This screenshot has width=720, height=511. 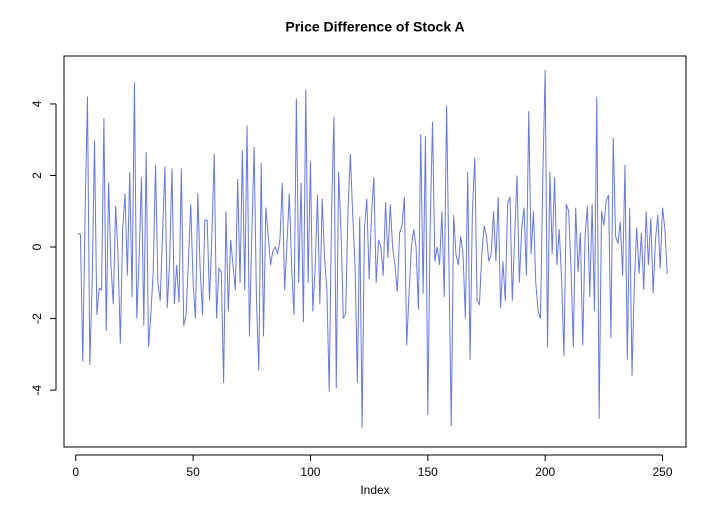 What do you see at coordinates (374, 490) in the screenshot?
I see `x-axis-label: Index` at bounding box center [374, 490].